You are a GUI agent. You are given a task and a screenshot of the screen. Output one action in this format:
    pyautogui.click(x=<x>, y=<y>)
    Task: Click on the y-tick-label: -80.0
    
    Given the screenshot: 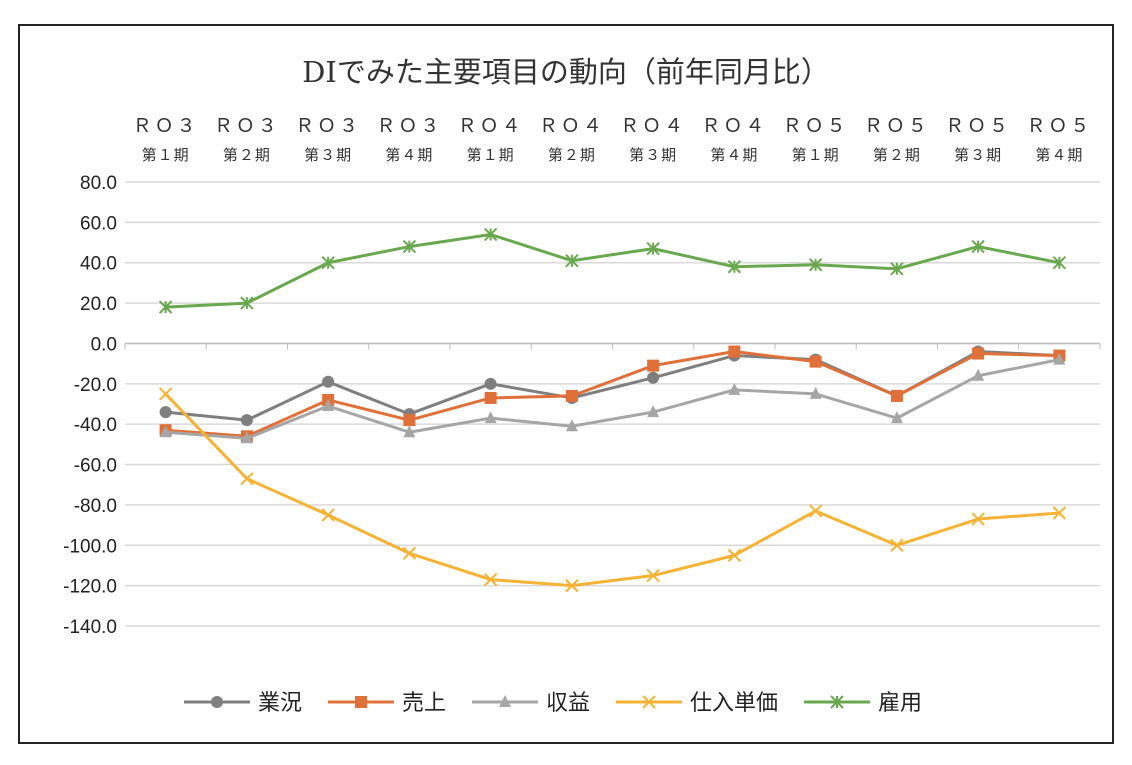 What is the action you would take?
    pyautogui.click(x=95, y=506)
    